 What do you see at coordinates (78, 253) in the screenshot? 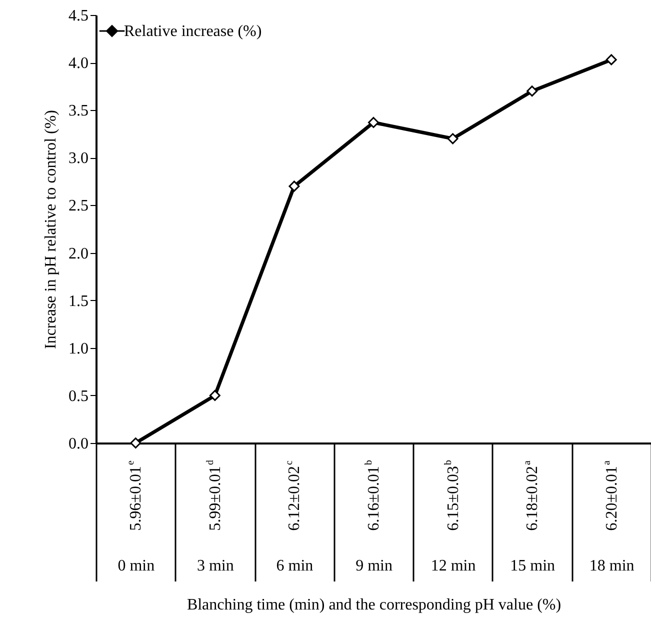
I see `y-tick-label: 2.0` at bounding box center [78, 253].